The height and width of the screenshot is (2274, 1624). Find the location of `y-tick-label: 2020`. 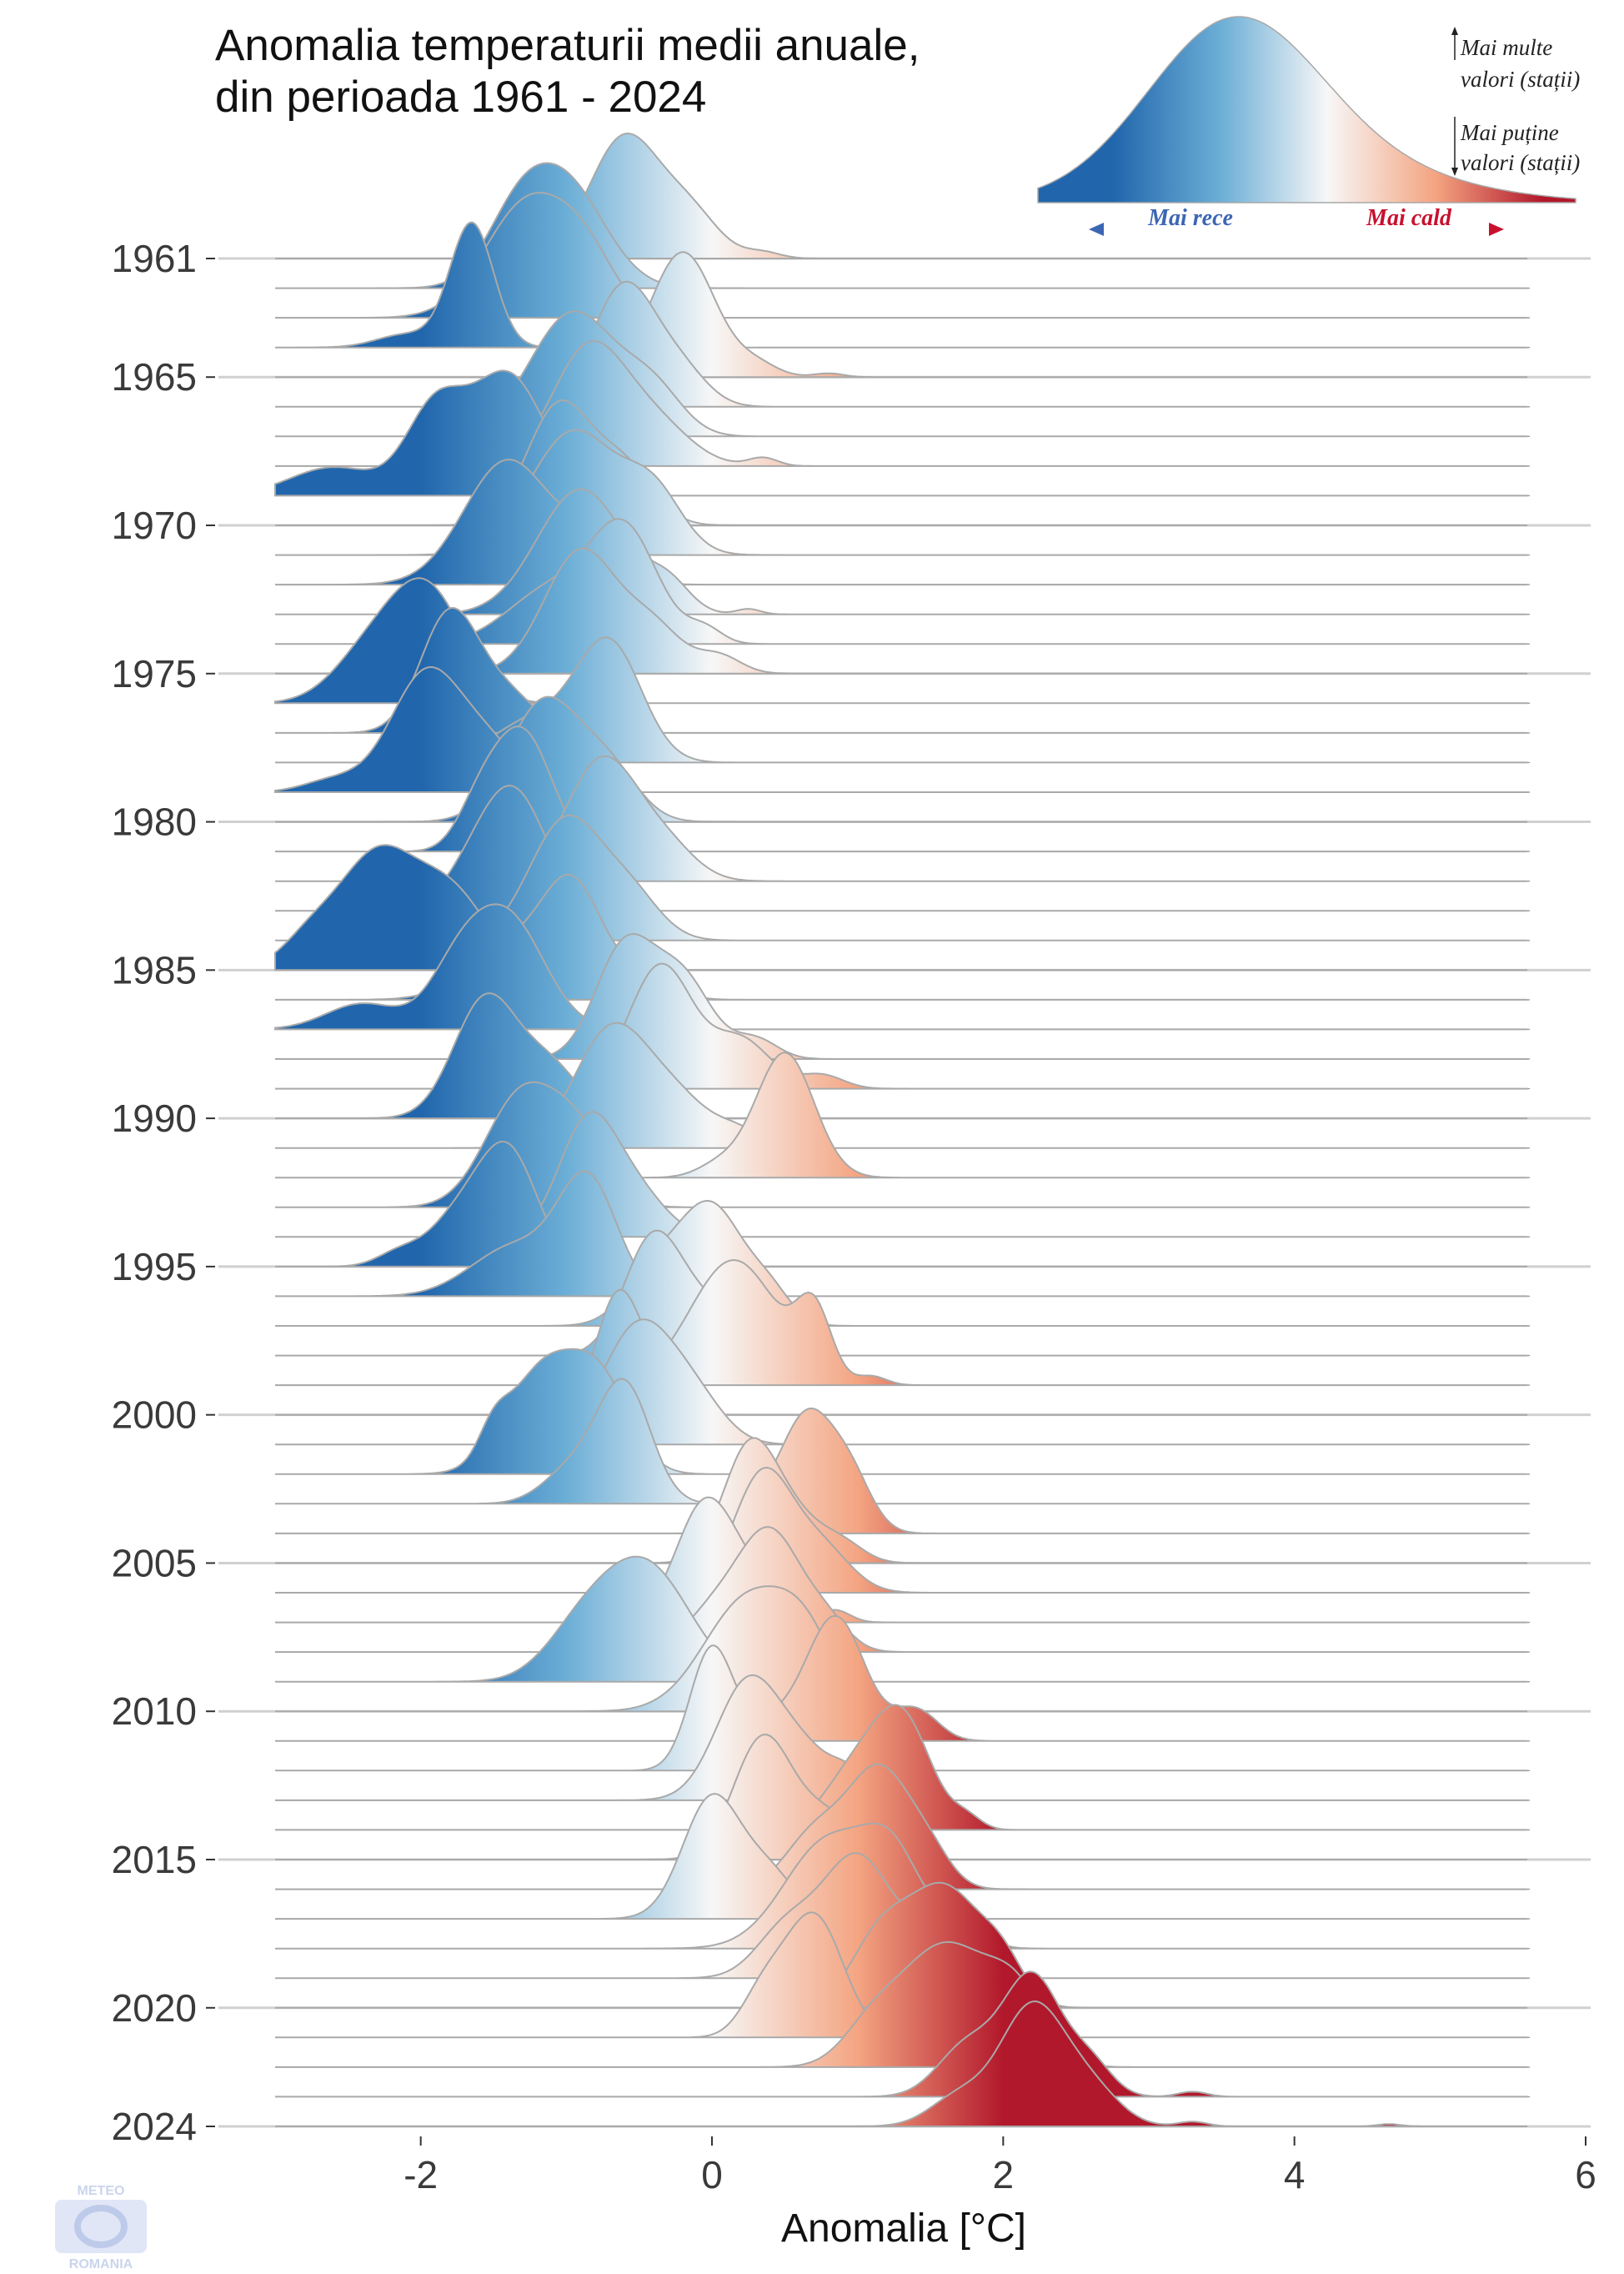

y-tick-label: 2020 is located at coordinates (154, 2008).